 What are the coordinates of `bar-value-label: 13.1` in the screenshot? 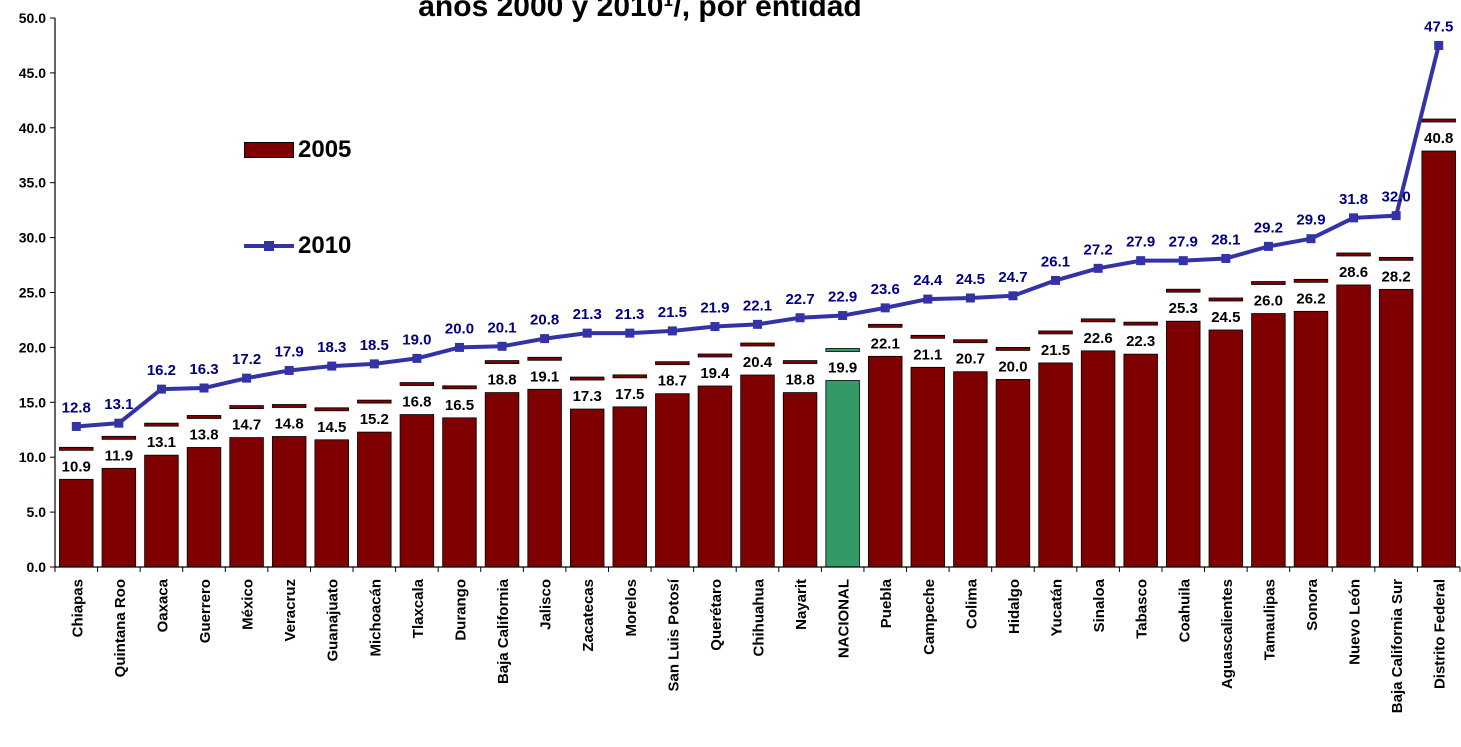 It's located at (161, 442).